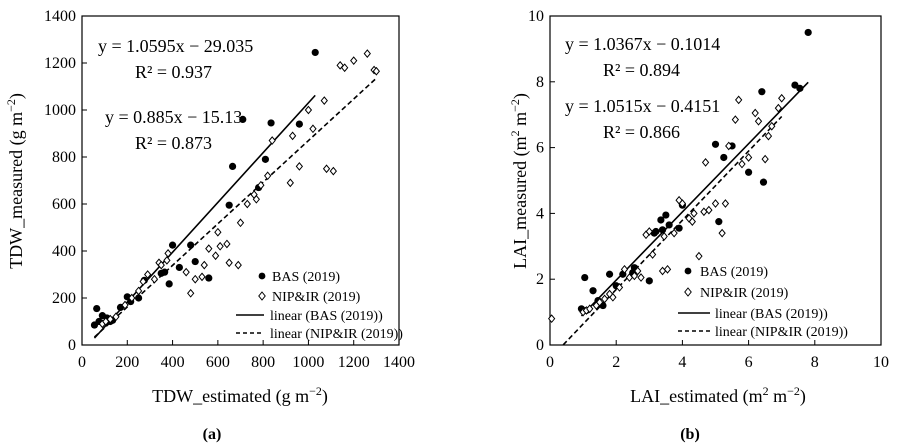 The height and width of the screenshot is (447, 901). What do you see at coordinates (540, 345) in the screenshot?
I see `y-tick-label-b-0: 0` at bounding box center [540, 345].